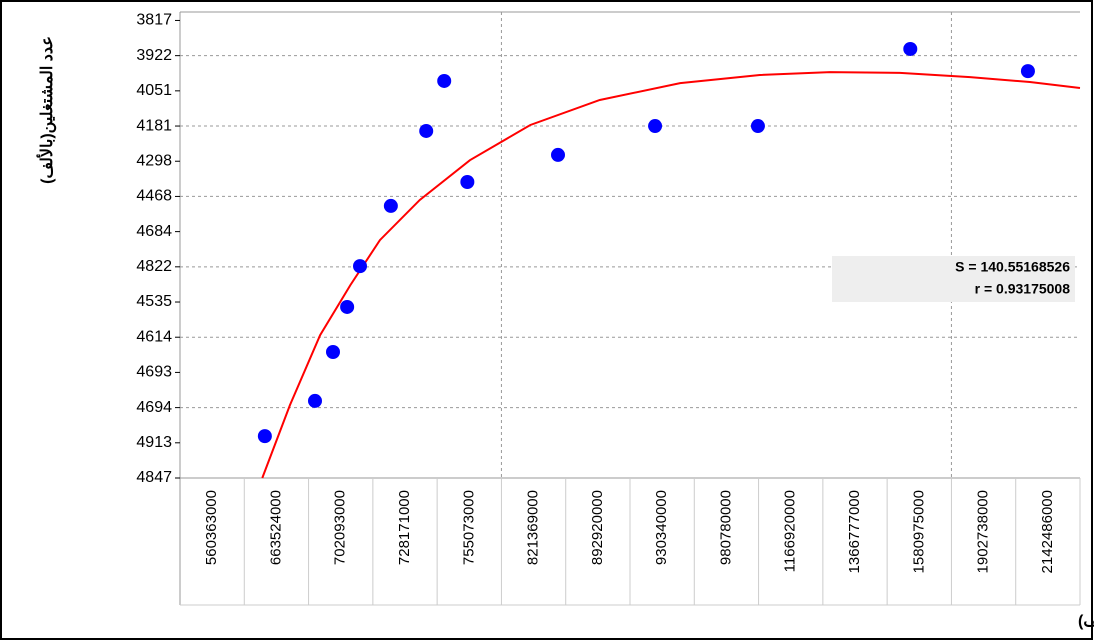 The width and height of the screenshot is (1094, 641). What do you see at coordinates (154, 160) in the screenshot?
I see `y-tick-label: 4298` at bounding box center [154, 160].